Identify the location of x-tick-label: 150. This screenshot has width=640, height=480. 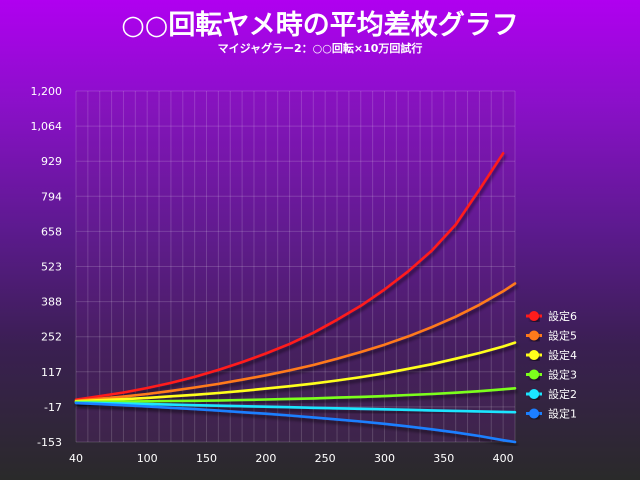
(206, 458).